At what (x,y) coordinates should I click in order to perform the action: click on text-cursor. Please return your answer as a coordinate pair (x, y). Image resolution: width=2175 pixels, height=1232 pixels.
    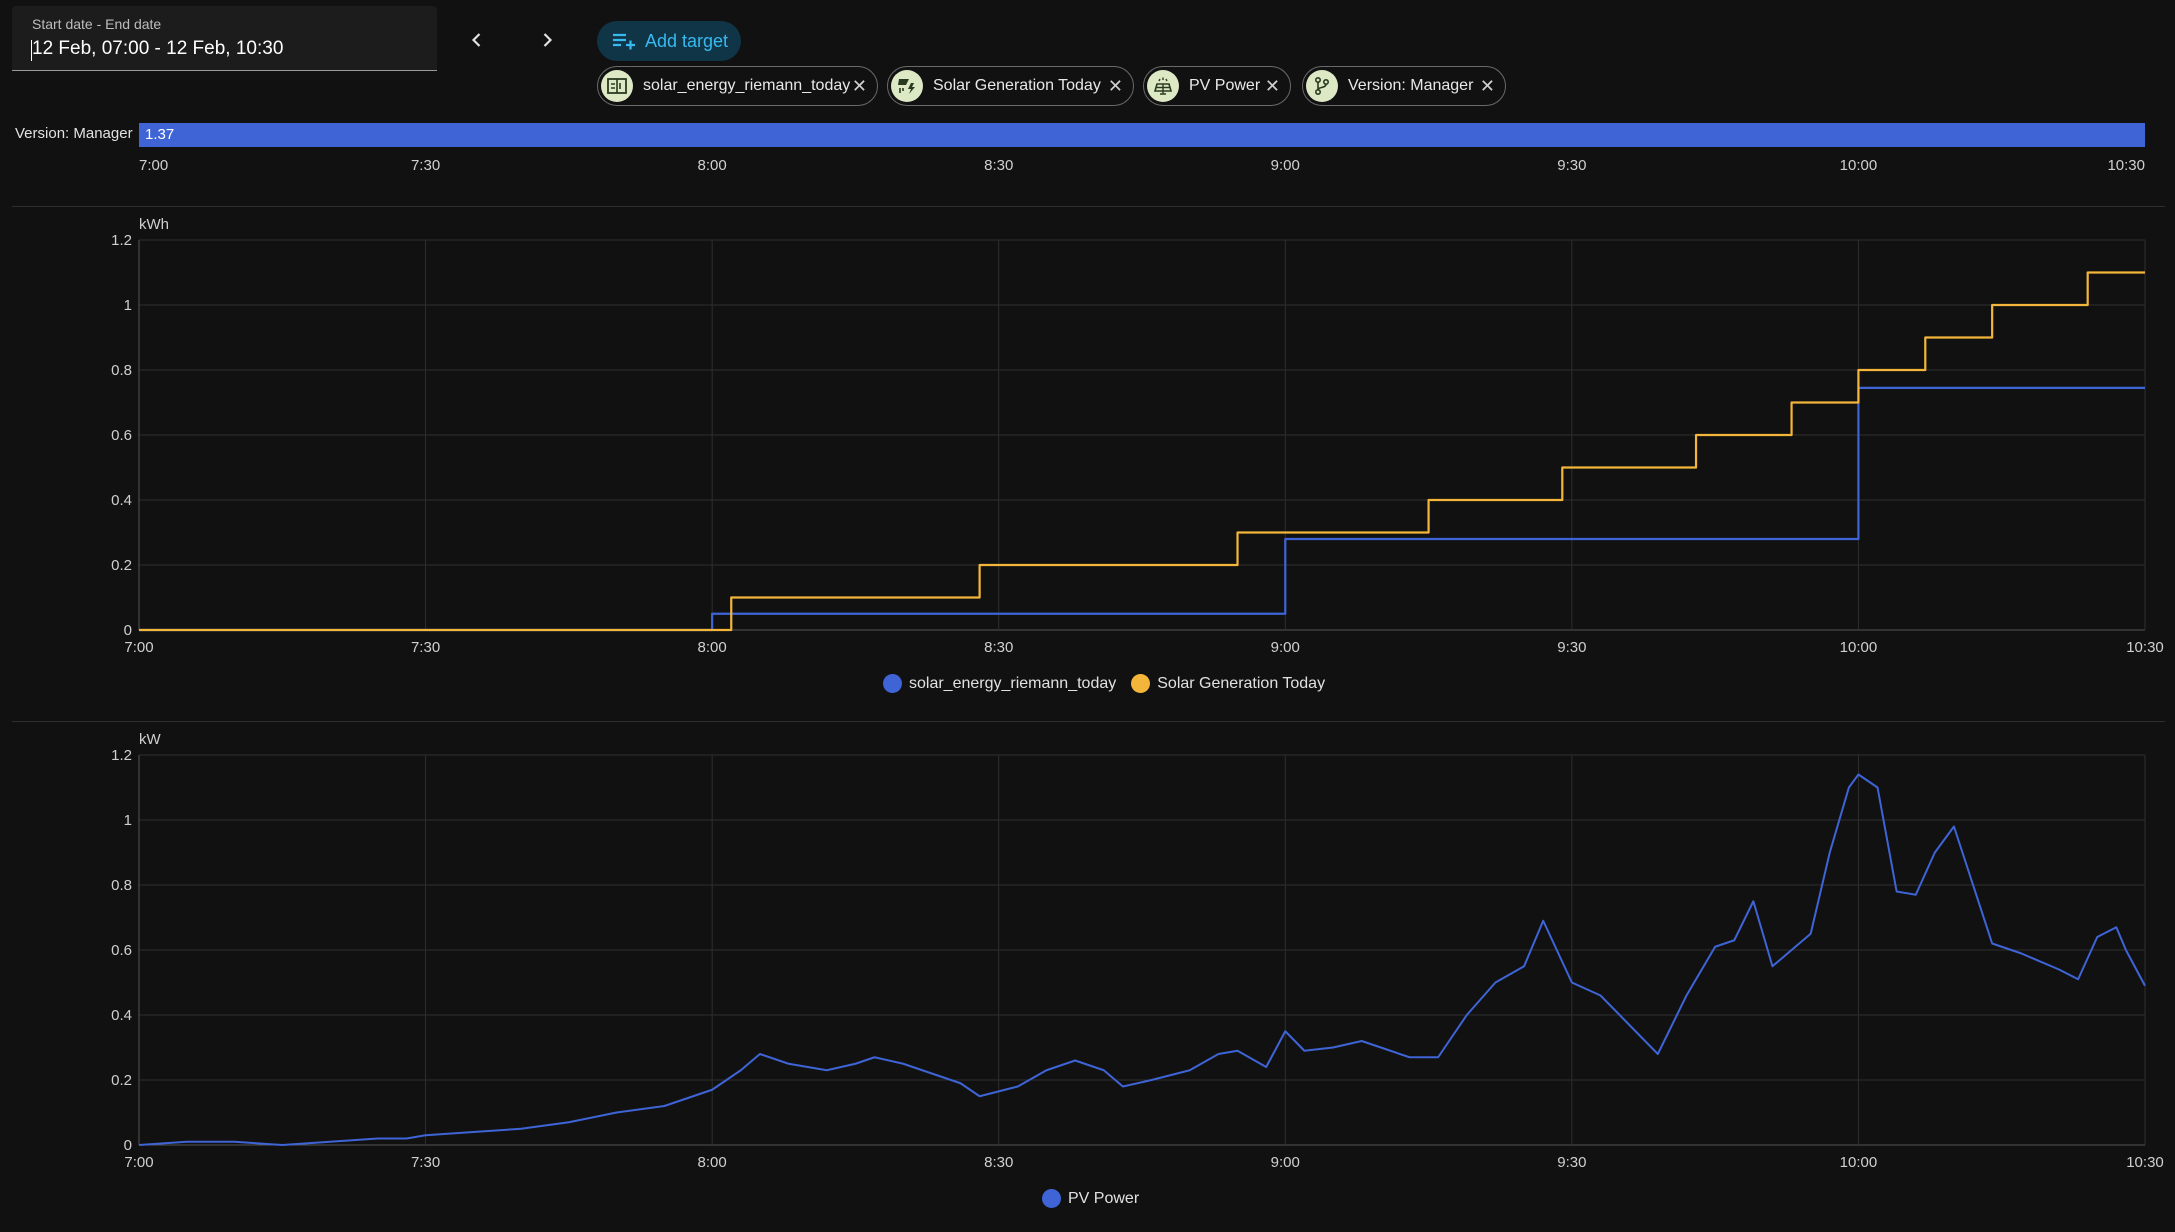
    Looking at the image, I should click on (31, 50).